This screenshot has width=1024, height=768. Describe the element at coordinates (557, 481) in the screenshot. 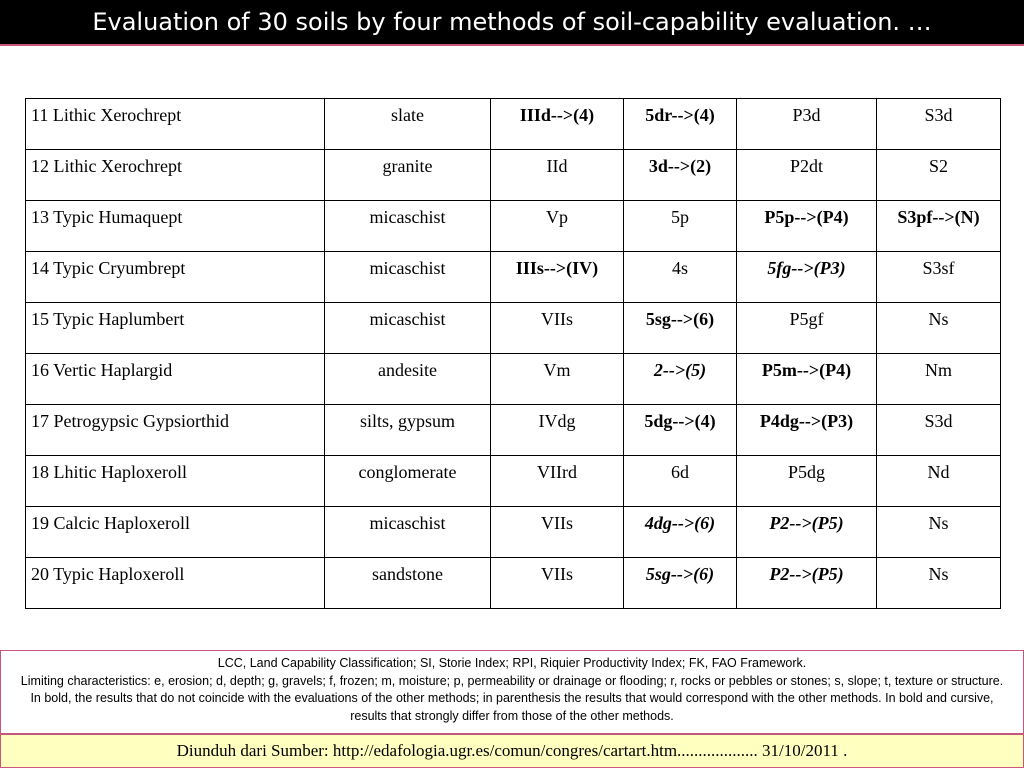

I see `lcc-cell: VIIrd` at that location.